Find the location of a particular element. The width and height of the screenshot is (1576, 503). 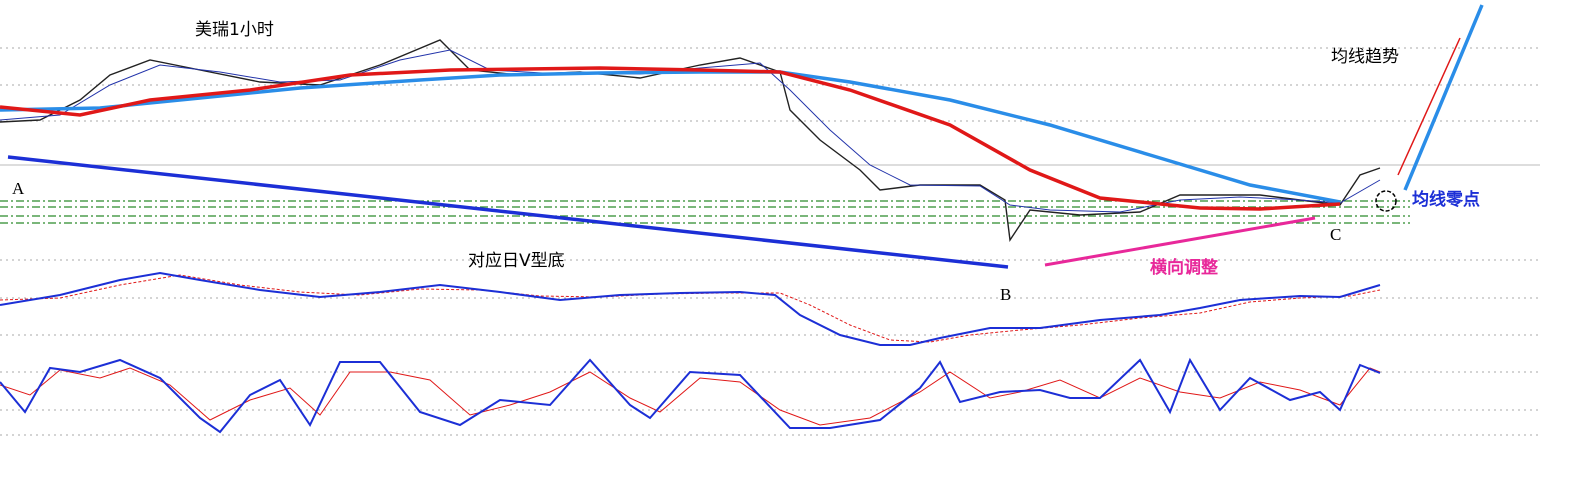

trend-label: 均线趋势 is located at coordinates (1365, 57).